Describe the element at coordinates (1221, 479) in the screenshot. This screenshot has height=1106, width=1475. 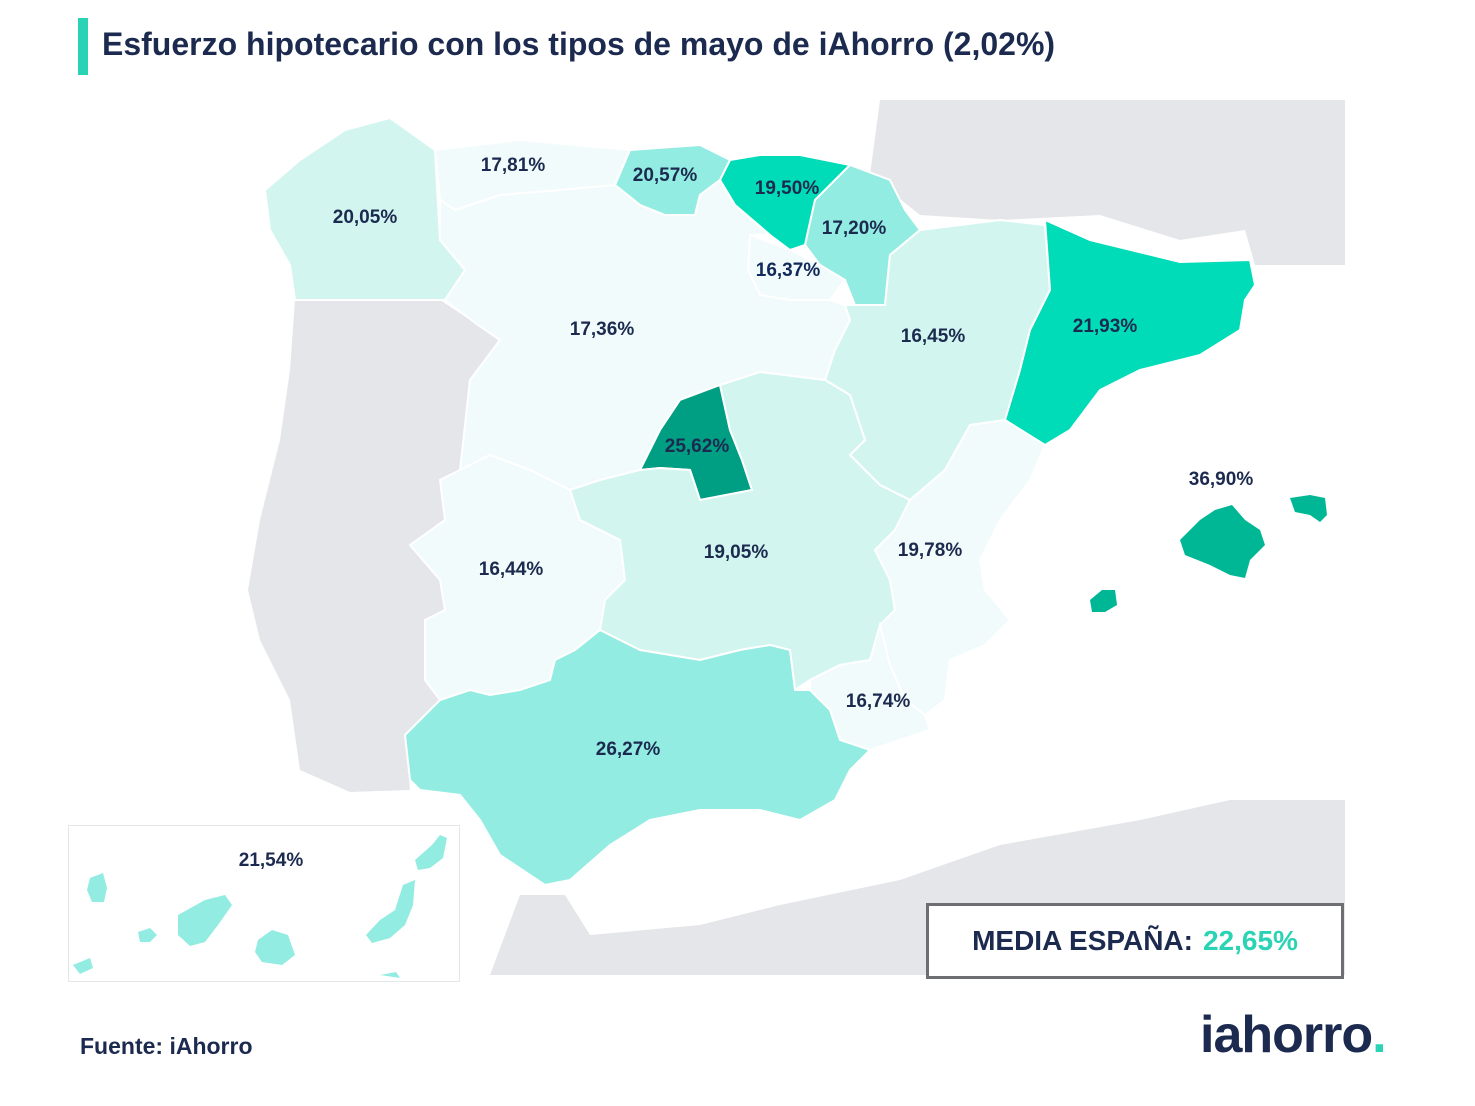
I see `label-baleares: 36,90%` at that location.